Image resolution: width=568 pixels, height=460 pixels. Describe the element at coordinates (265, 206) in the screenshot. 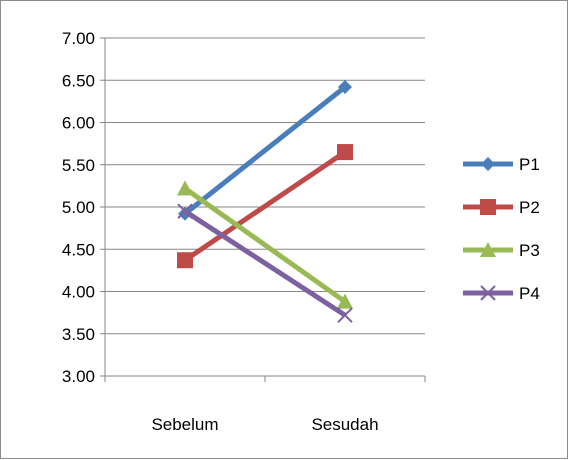

I see `series-line-p2` at that location.